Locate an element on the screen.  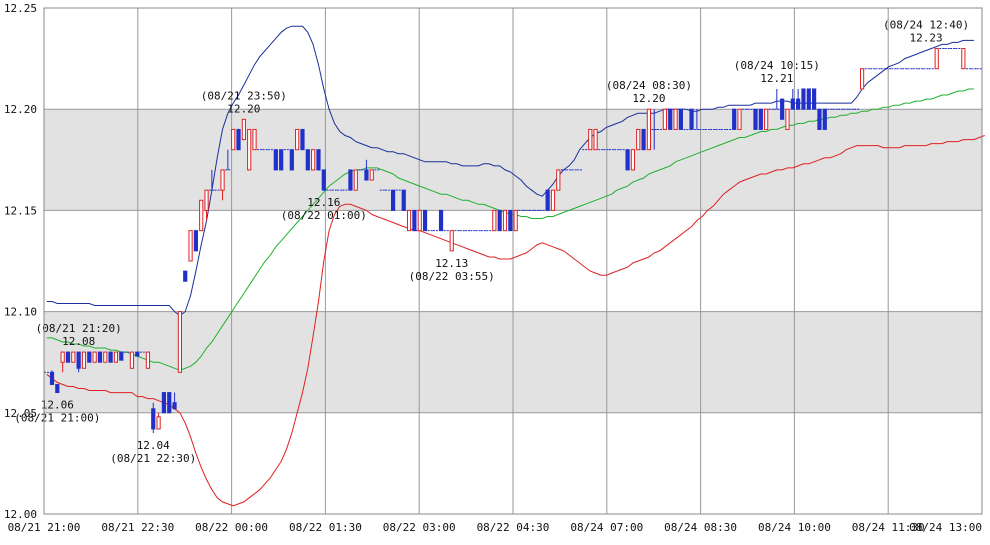
x-tick-label: 08/24 08:30 is located at coordinates (700, 527).